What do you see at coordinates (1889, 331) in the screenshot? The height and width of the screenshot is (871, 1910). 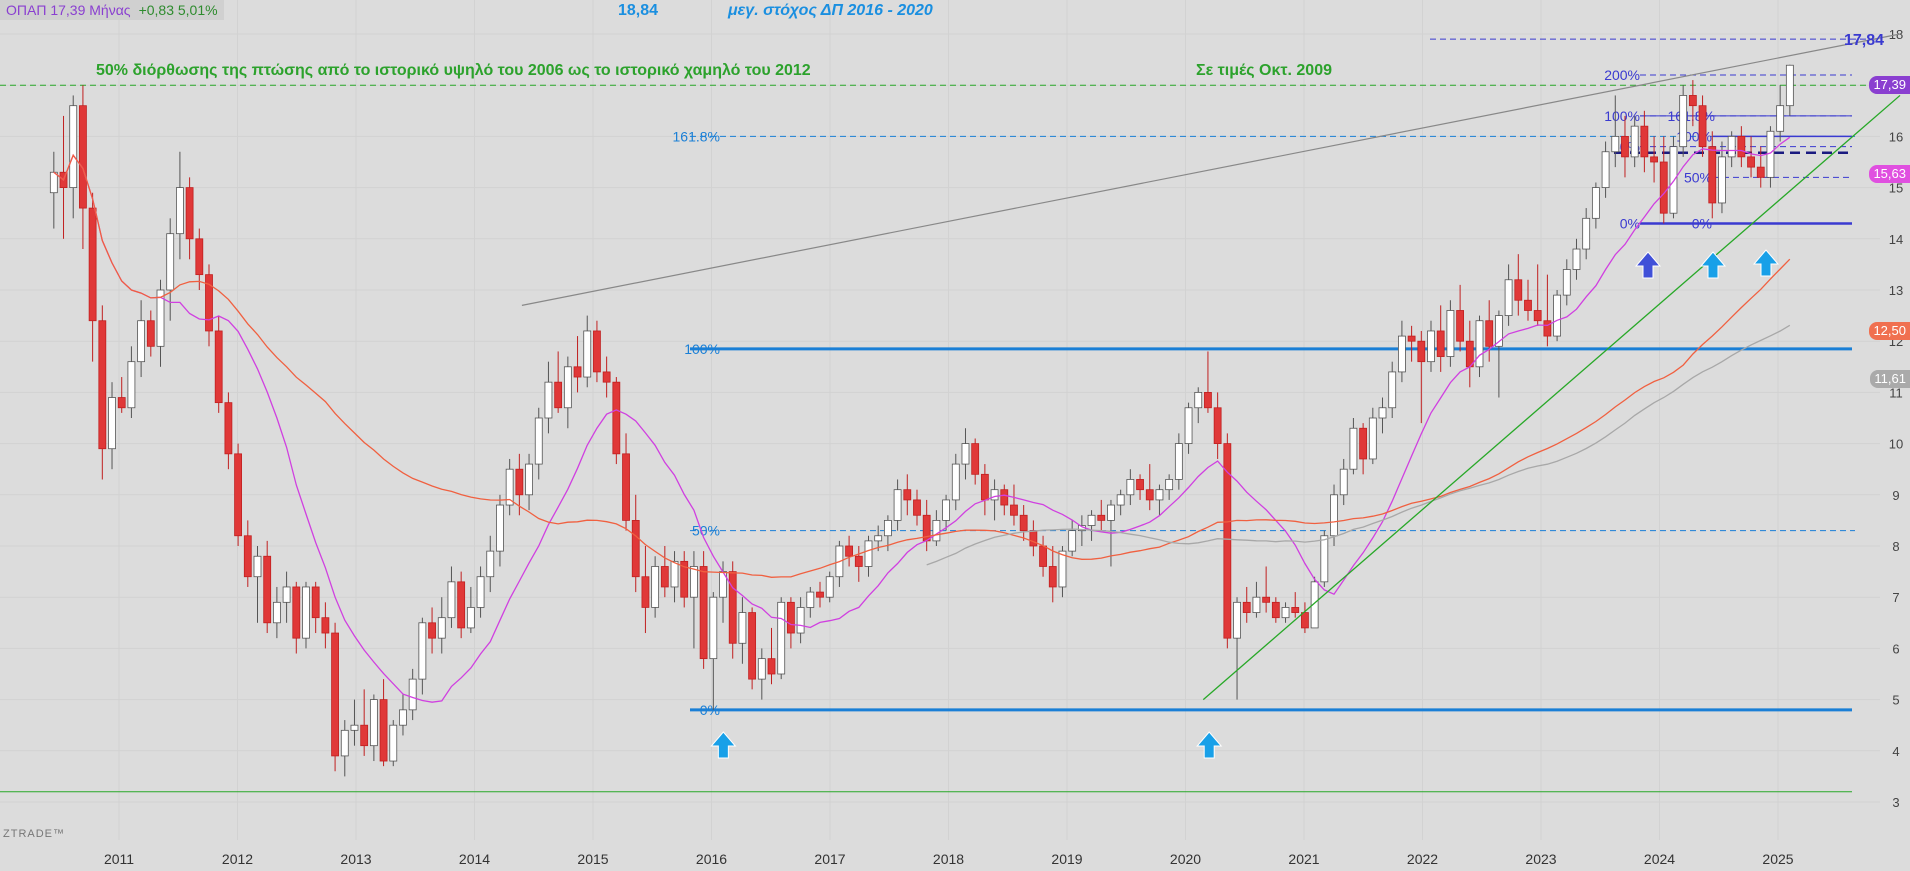 I see `price-tag-sma-long: 12,50` at bounding box center [1889, 331].